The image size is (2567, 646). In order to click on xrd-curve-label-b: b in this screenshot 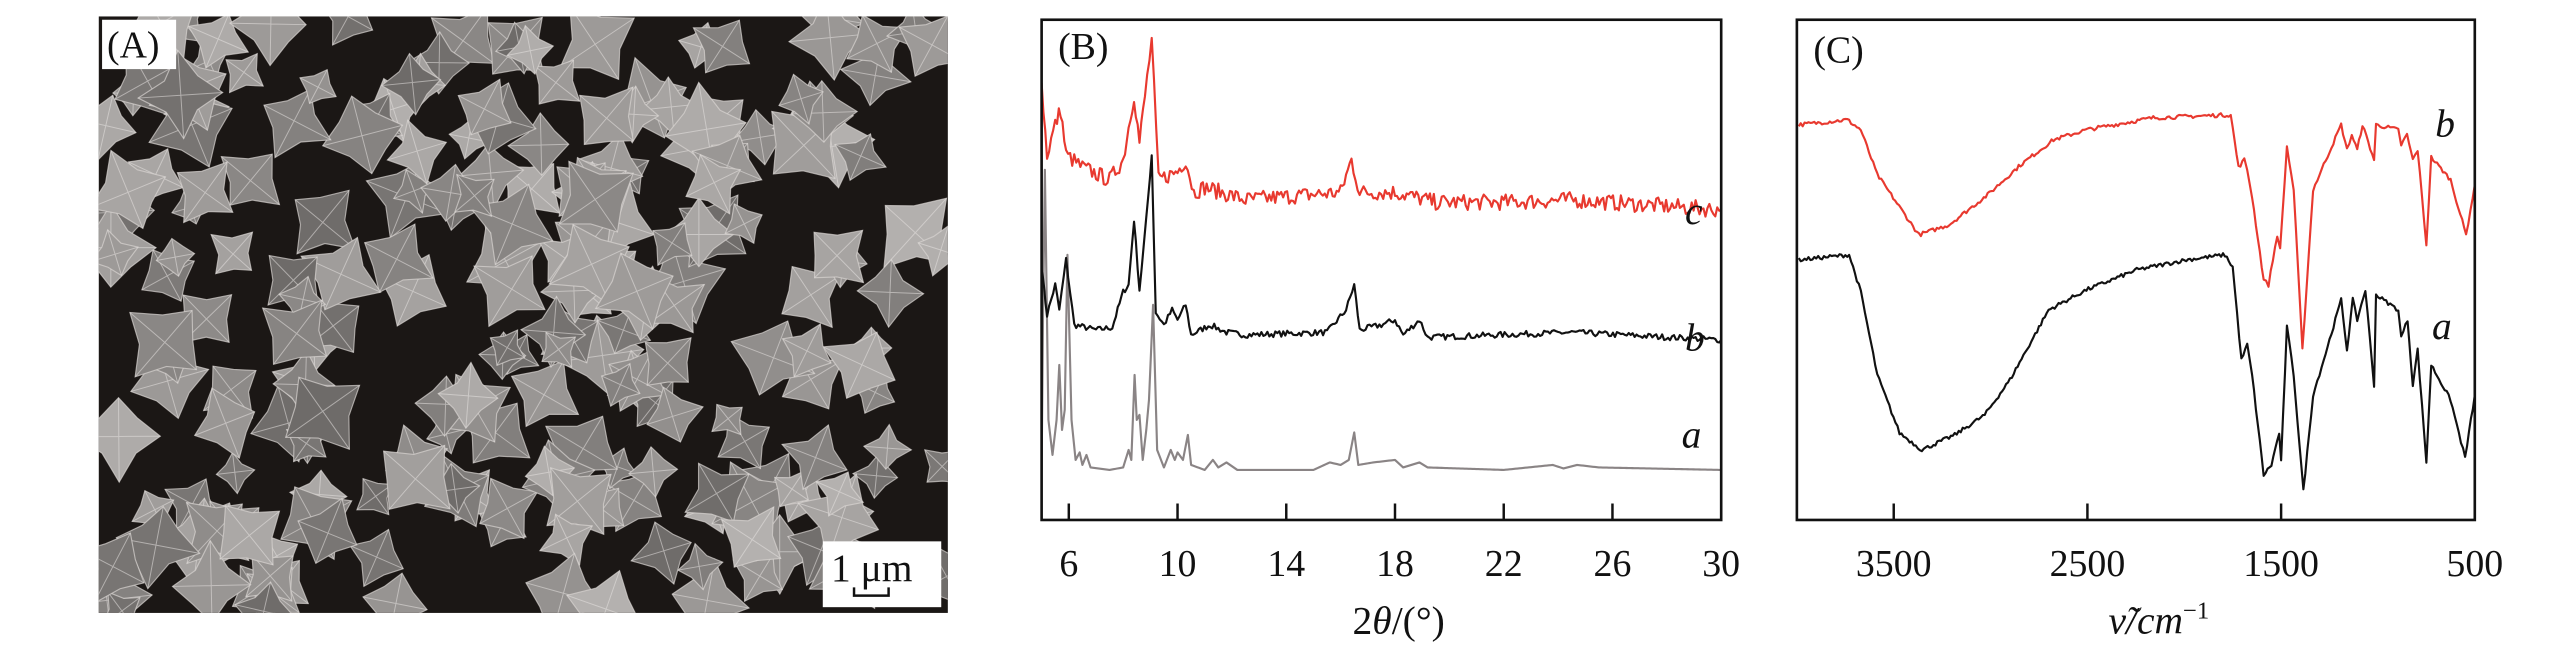, I will do `click(1695, 337)`.